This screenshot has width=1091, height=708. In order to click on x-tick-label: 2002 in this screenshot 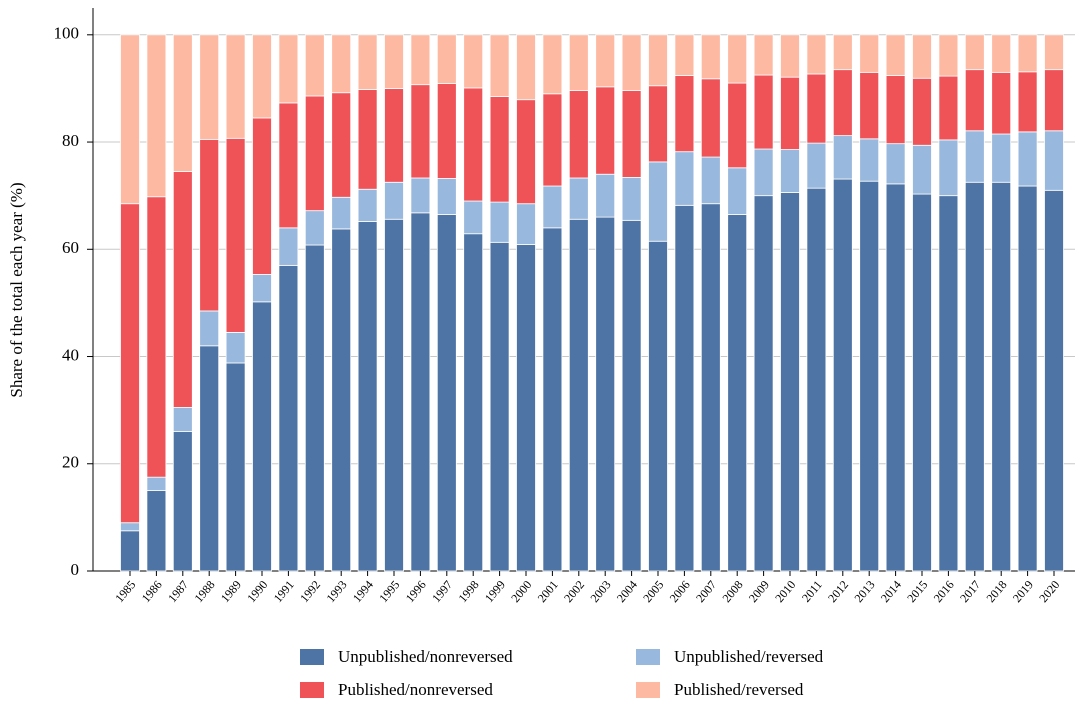, I will do `click(574, 591)`.